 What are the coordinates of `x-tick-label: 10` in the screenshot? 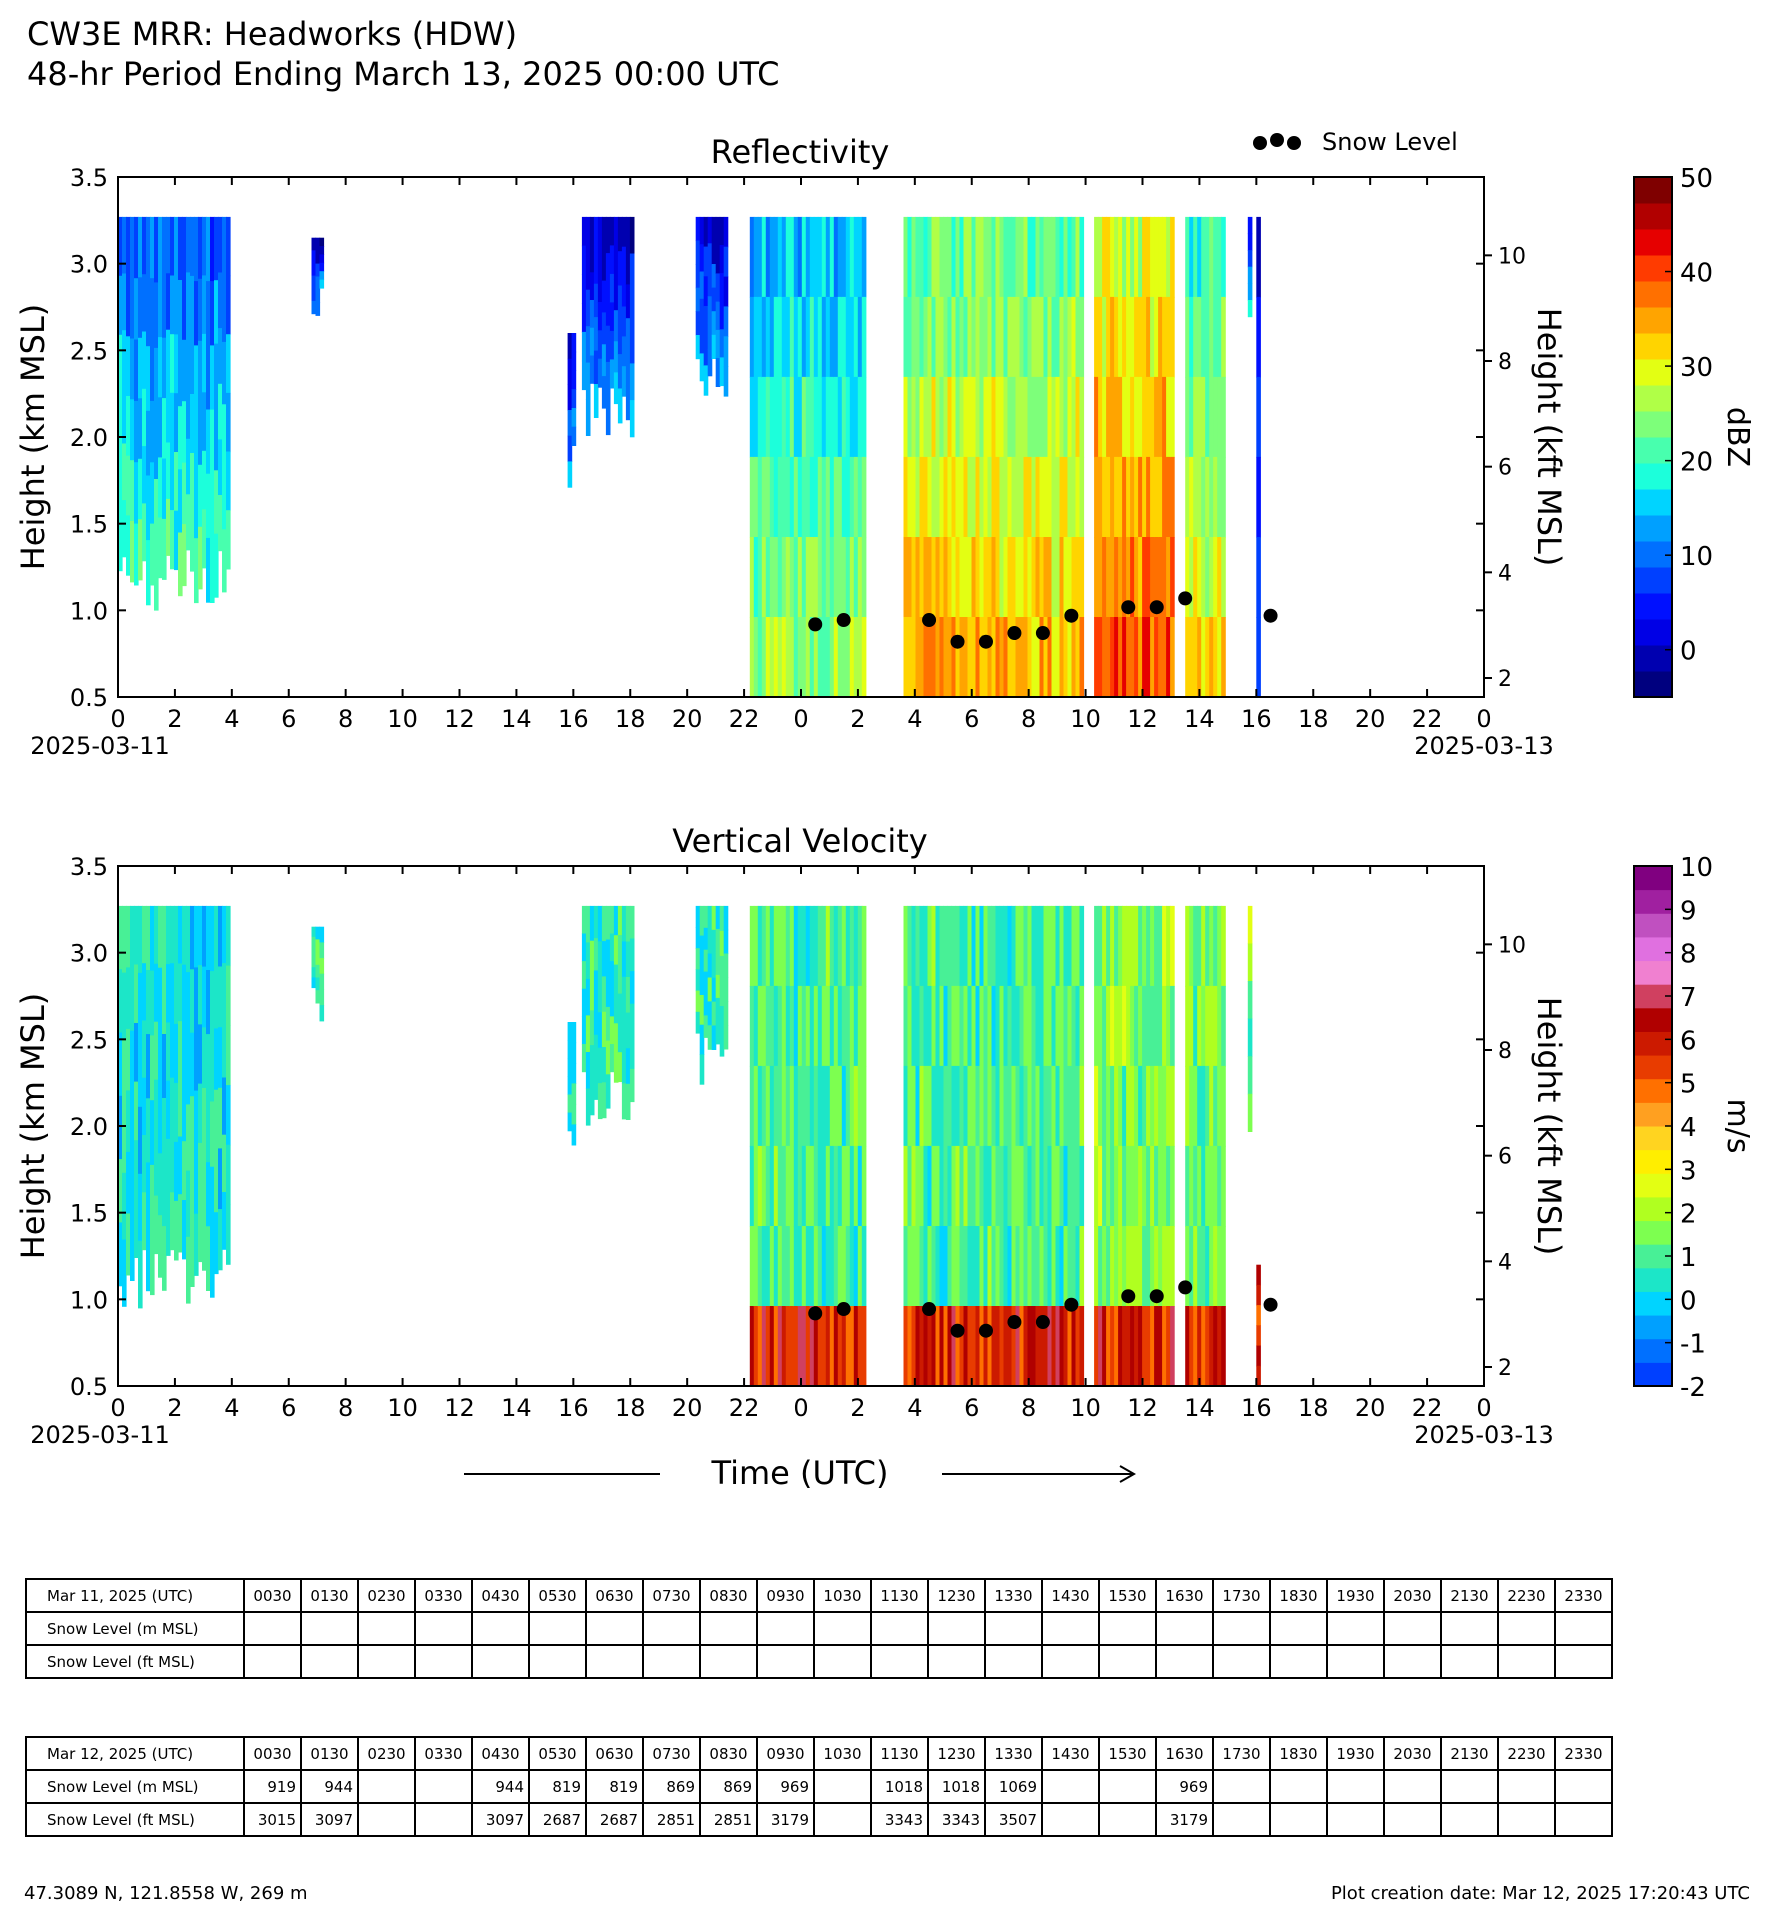 It's located at (402, 1408).